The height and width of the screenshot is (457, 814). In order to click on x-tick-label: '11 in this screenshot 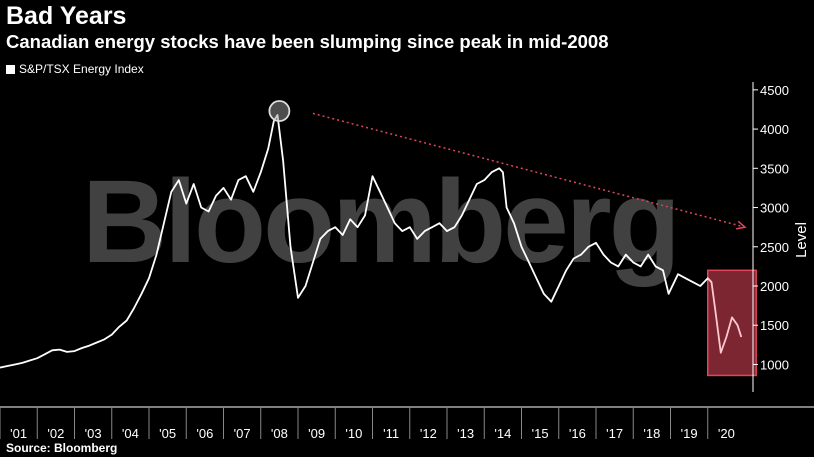, I will do `click(391, 433)`.